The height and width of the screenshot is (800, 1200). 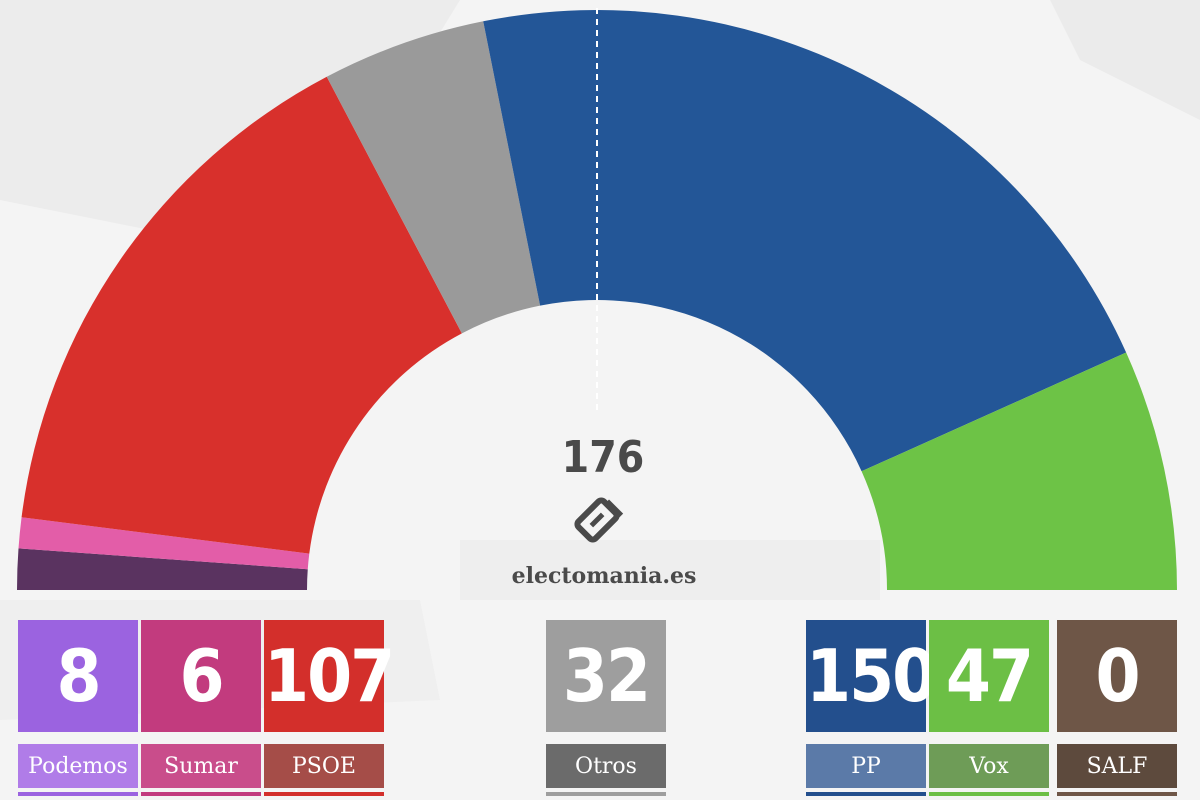 I want to click on electomania-logo-icon, so click(x=599, y=520).